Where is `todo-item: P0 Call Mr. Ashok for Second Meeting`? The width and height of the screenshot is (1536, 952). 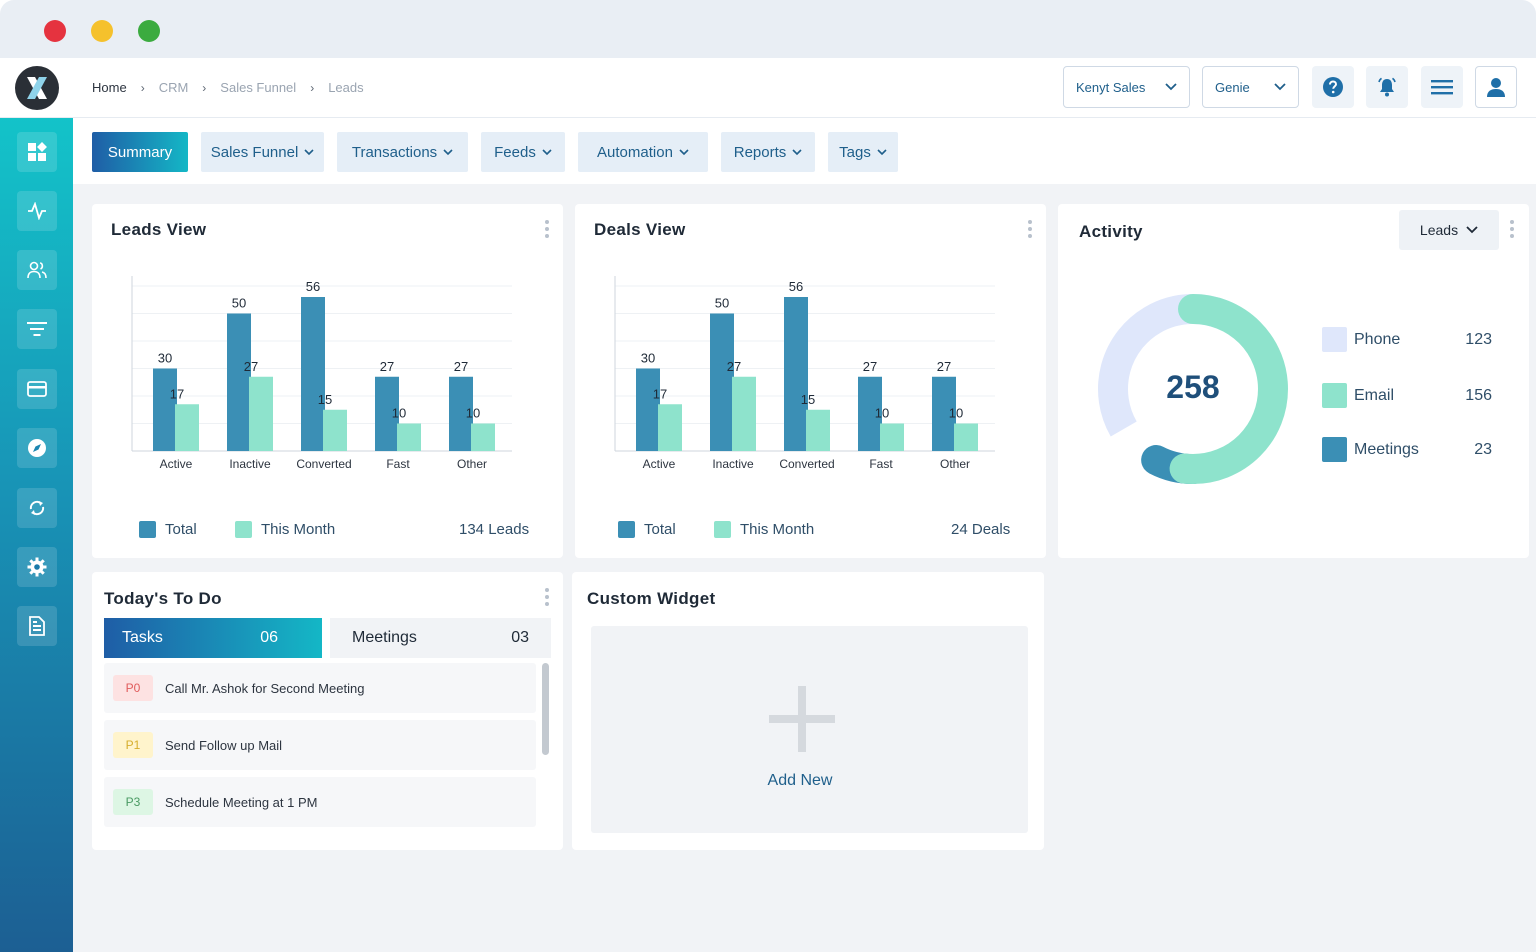
todo-item: P0 Call Mr. Ashok for Second Meeting is located at coordinates (320, 688).